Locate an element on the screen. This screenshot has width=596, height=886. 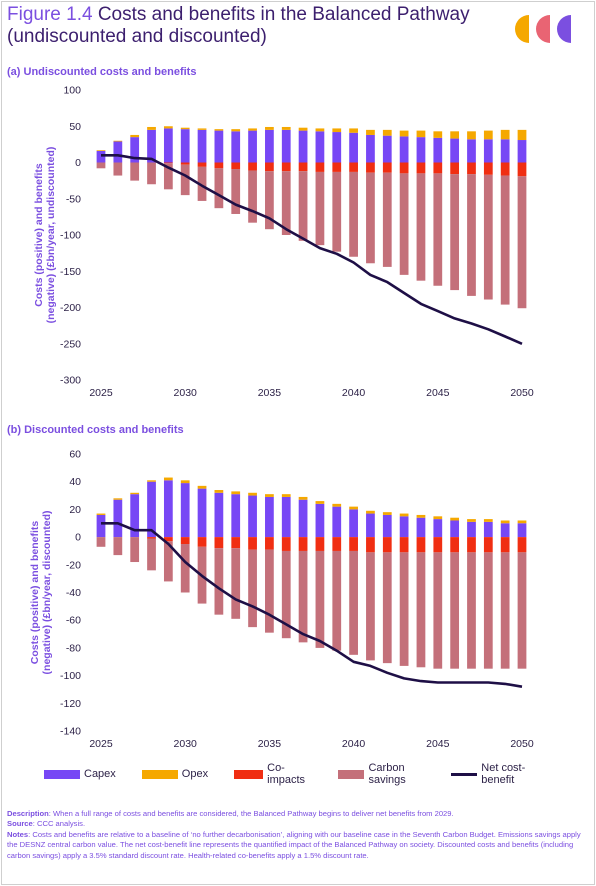
y-tick-label: -20 is located at coordinates (73, 565).